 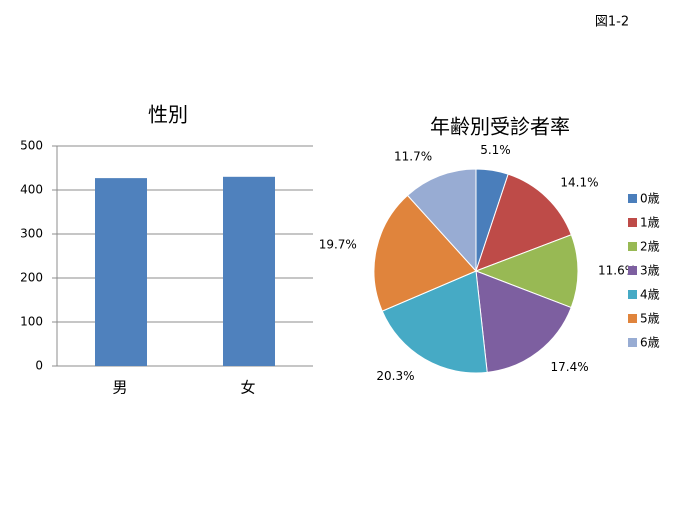 What do you see at coordinates (338, 244) in the screenshot?
I see `data-label: 19.7%` at bounding box center [338, 244].